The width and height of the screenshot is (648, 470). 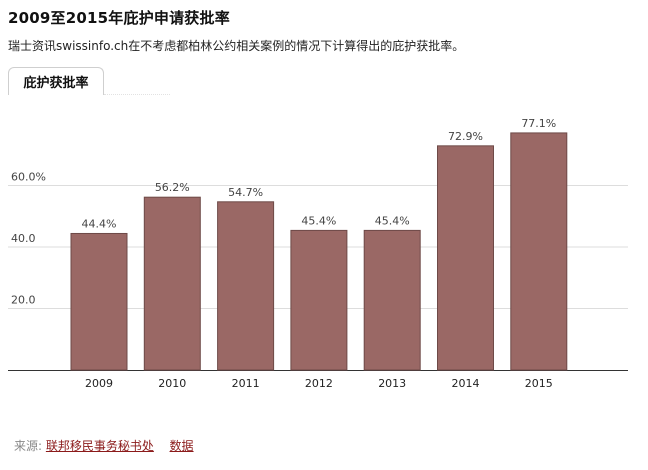 I want to click on x-tick-label: 2010, so click(x=172, y=383).